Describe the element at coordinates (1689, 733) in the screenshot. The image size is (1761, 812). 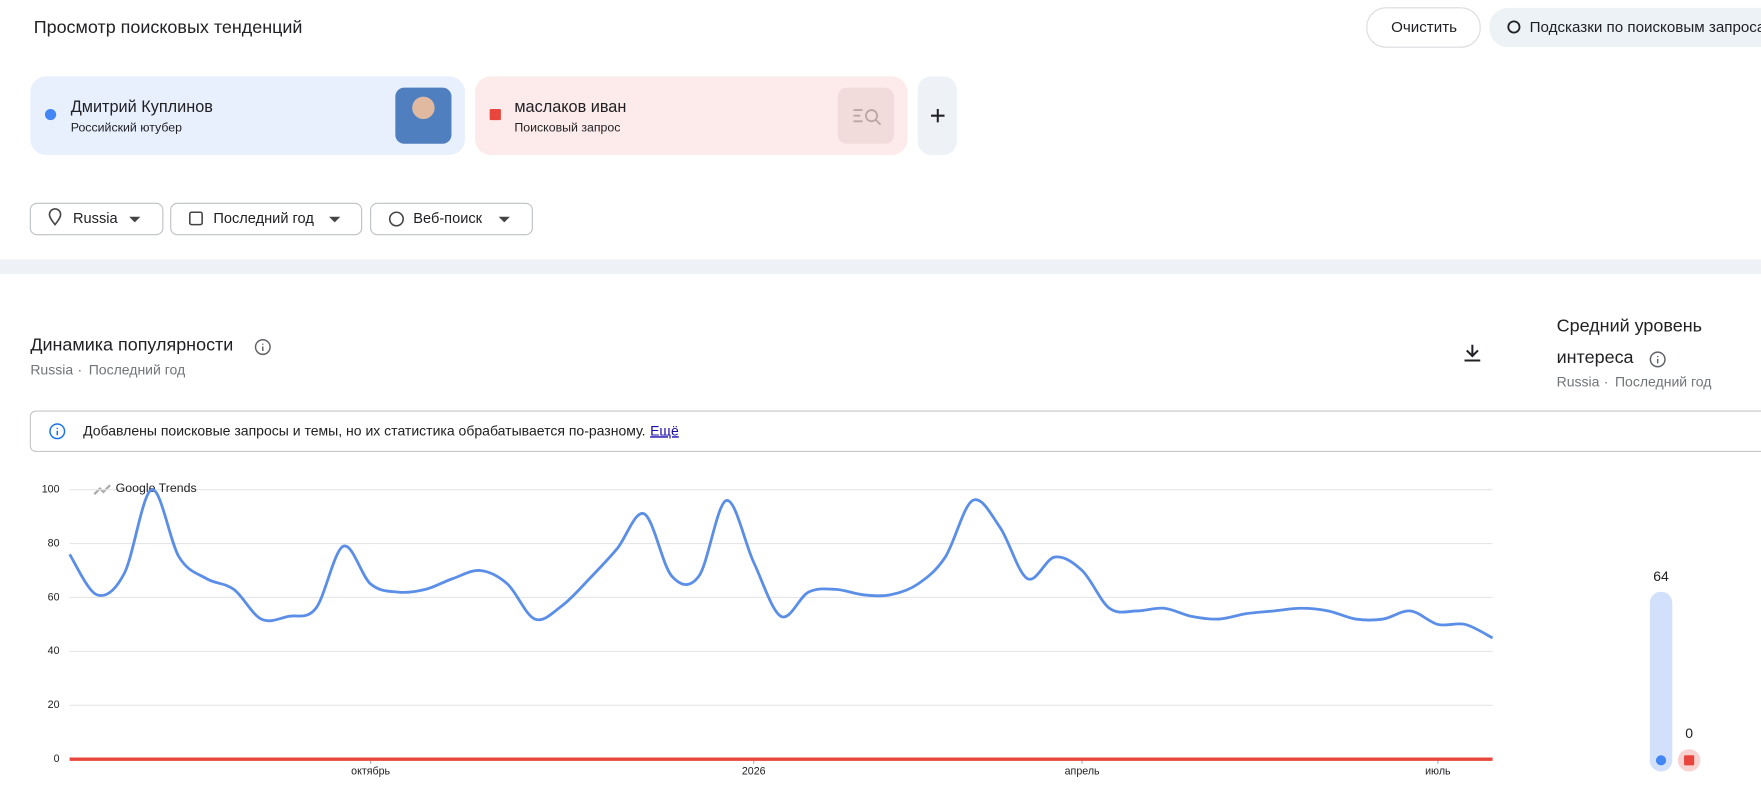
I see `avg-value-label: 0` at that location.